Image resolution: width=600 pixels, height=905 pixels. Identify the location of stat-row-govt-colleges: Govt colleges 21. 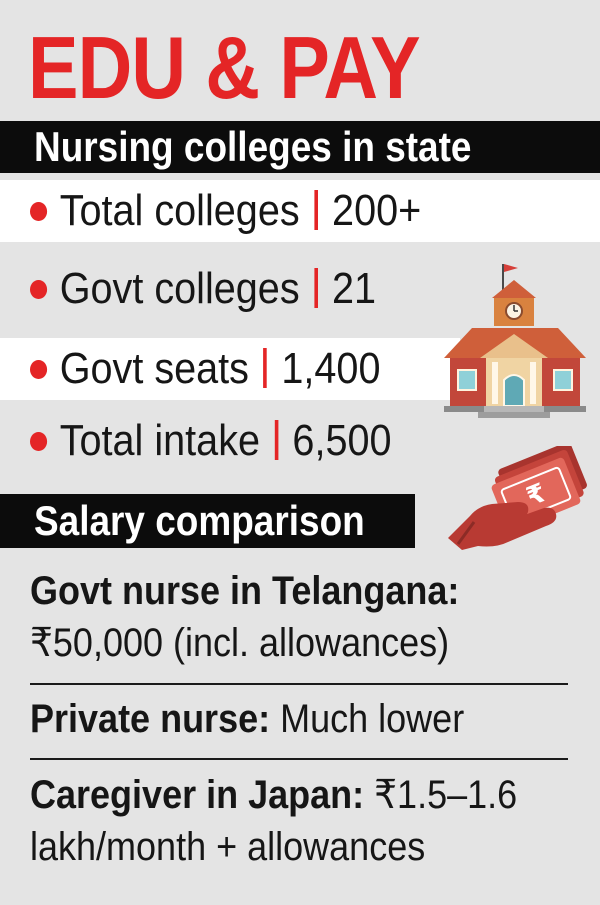
(300, 289).